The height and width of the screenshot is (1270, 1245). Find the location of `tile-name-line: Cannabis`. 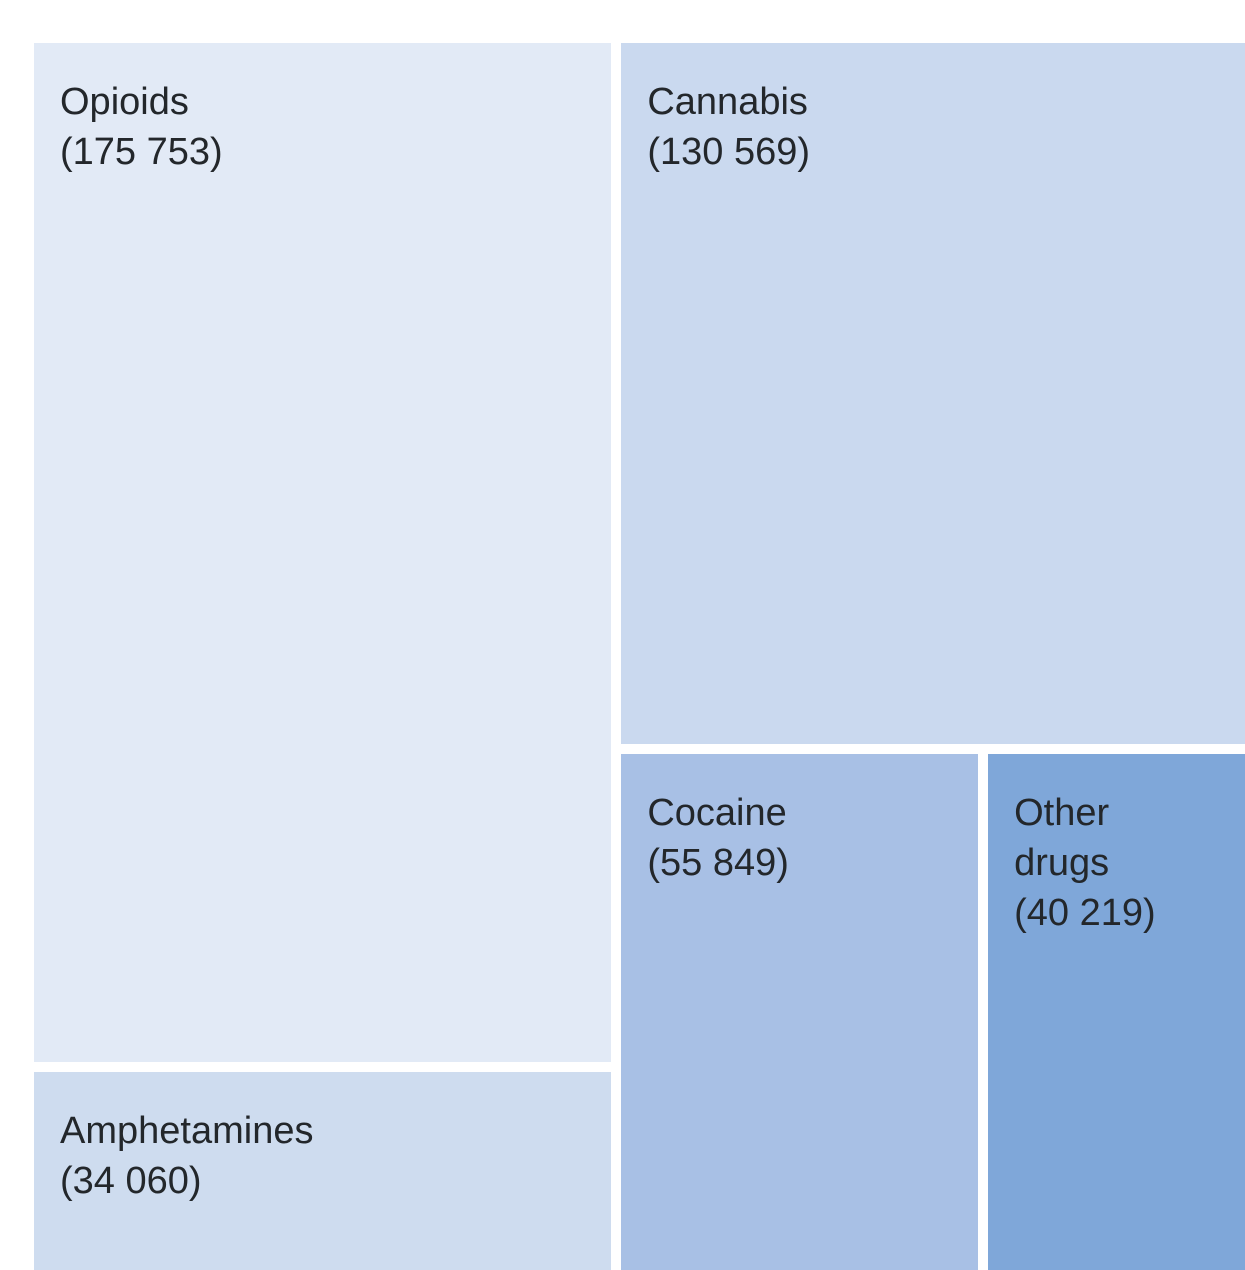

tile-name-line: Cannabis is located at coordinates (727, 102).